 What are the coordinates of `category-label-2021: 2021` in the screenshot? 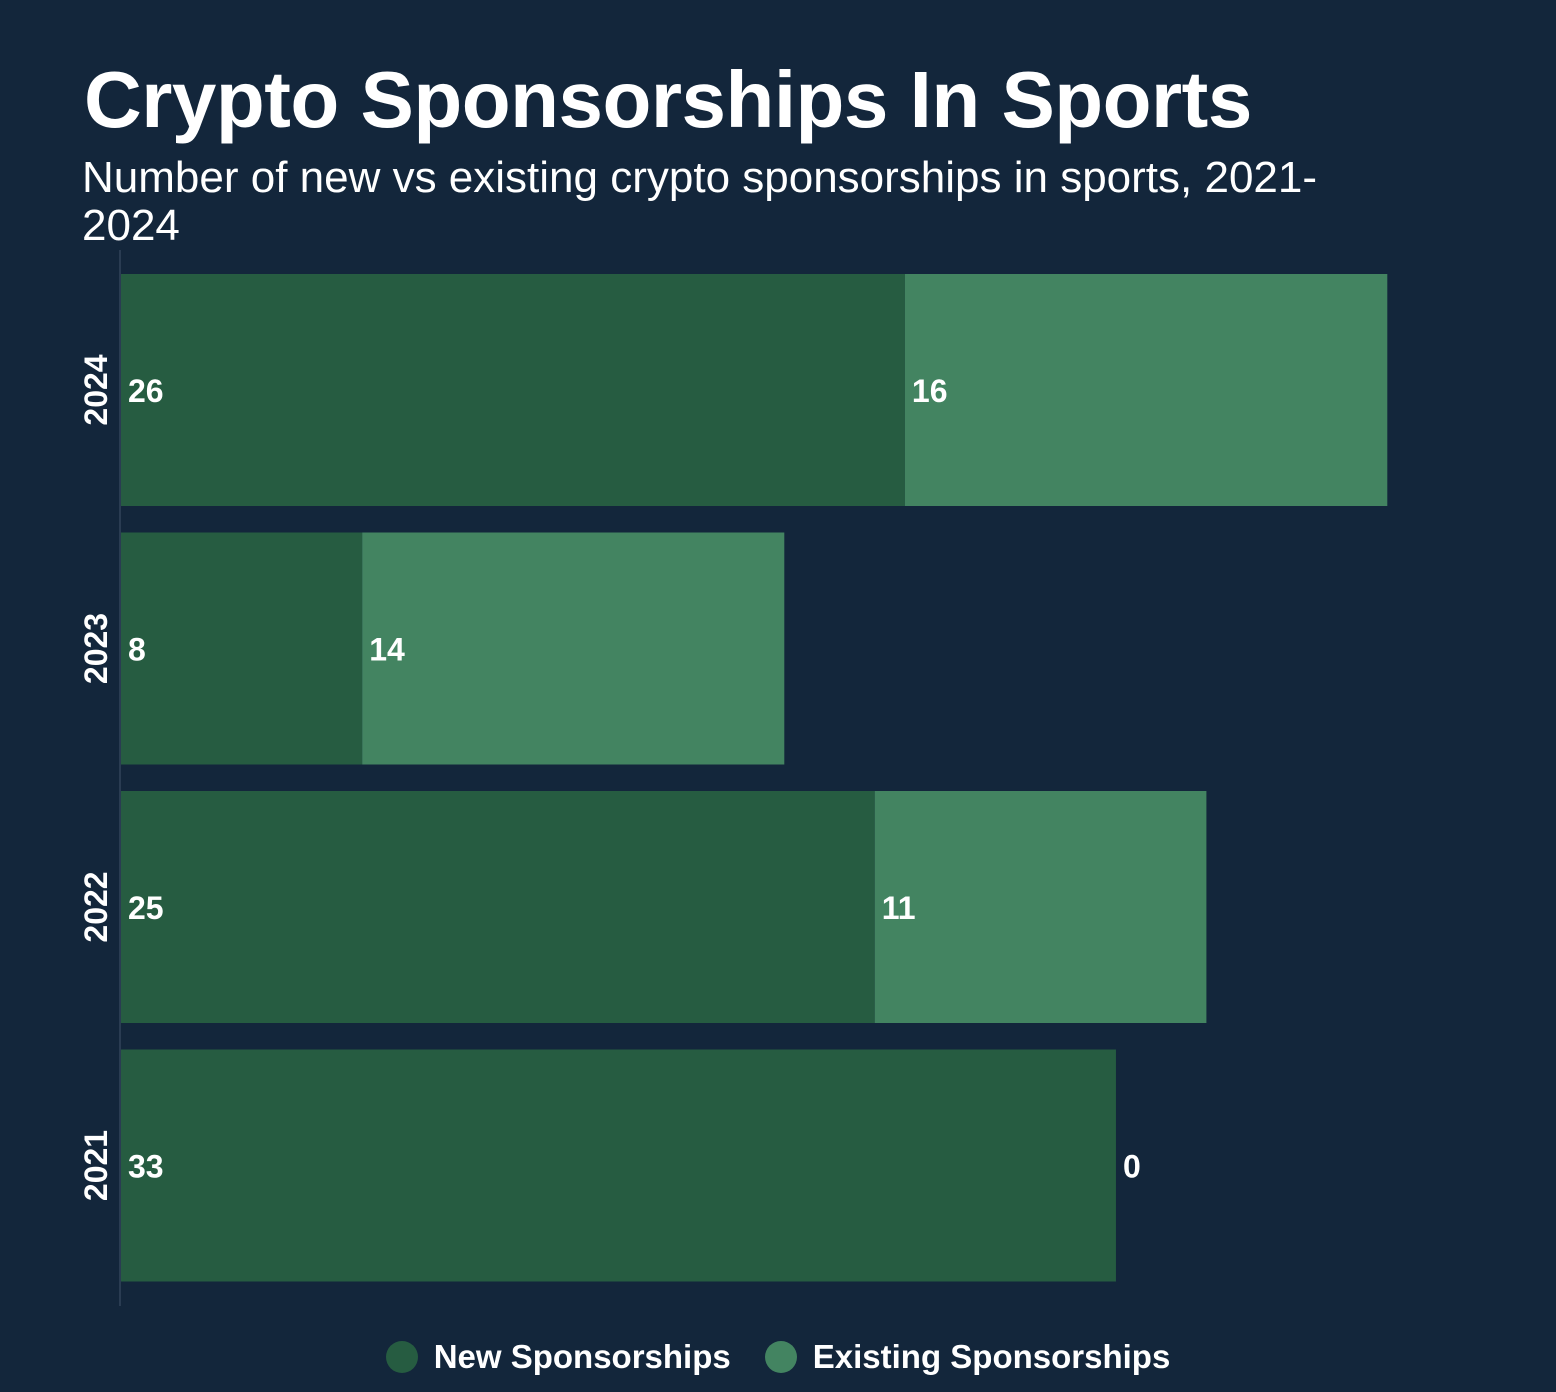 It's located at (96, 1165).